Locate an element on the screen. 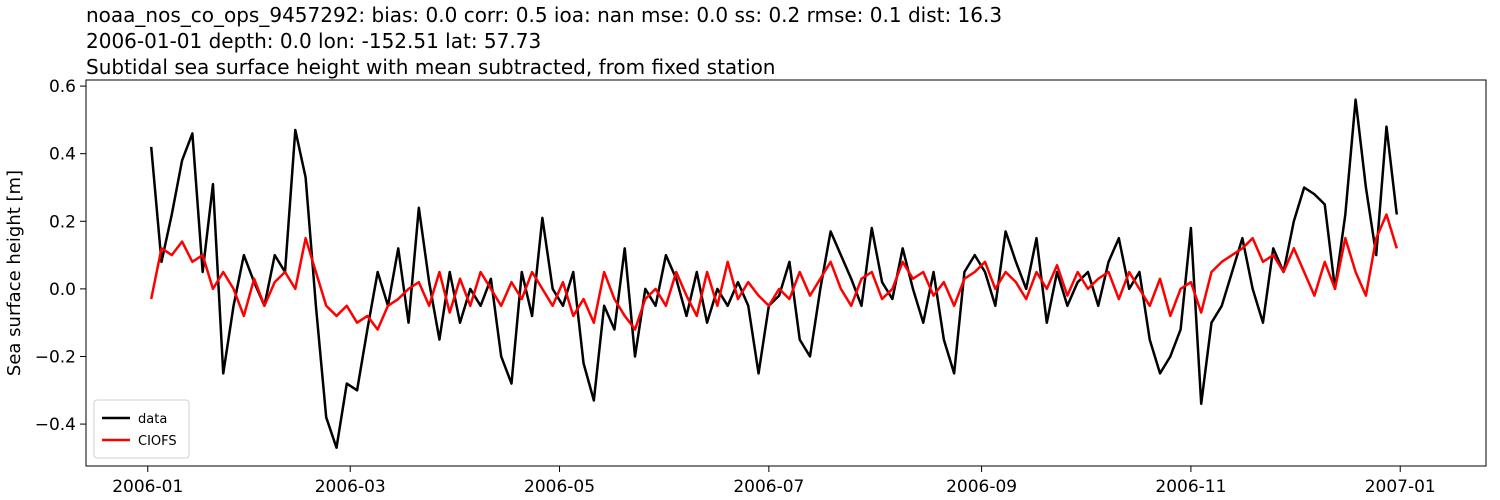  y-axis-label: Sea surface height [m] is located at coordinates (14, 273).